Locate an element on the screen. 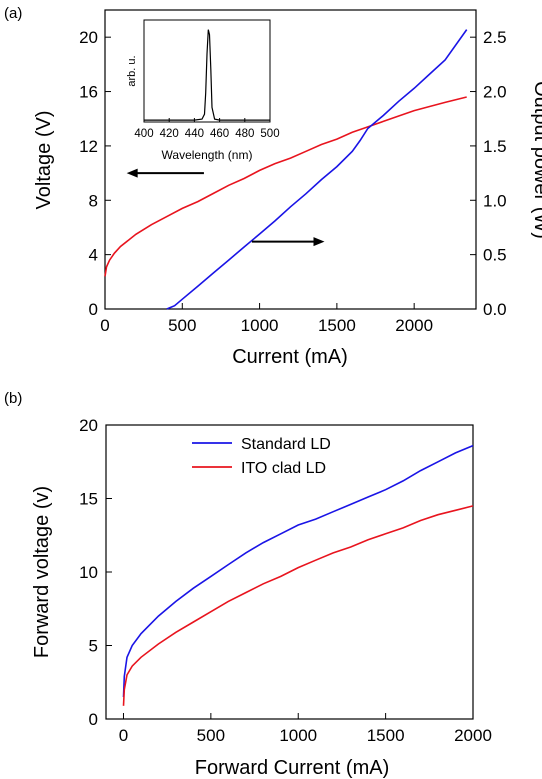 The image size is (542, 779). panel-b-x-tick-label: 2000 is located at coordinates (473, 735).